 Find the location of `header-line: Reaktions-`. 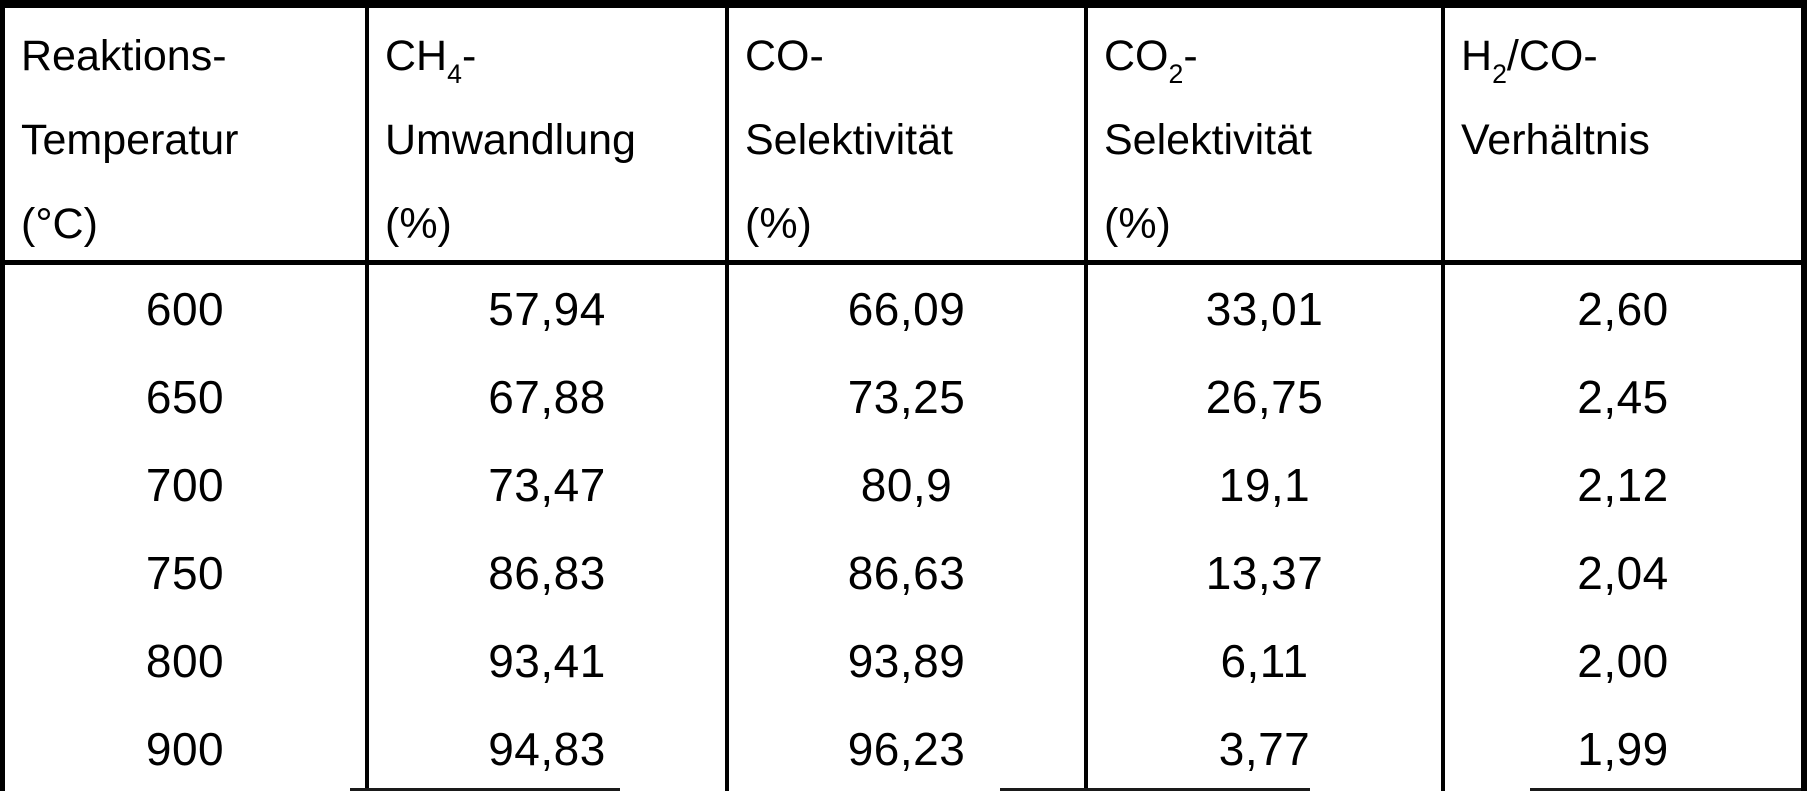

header-line: Reaktions- is located at coordinates (124, 56).